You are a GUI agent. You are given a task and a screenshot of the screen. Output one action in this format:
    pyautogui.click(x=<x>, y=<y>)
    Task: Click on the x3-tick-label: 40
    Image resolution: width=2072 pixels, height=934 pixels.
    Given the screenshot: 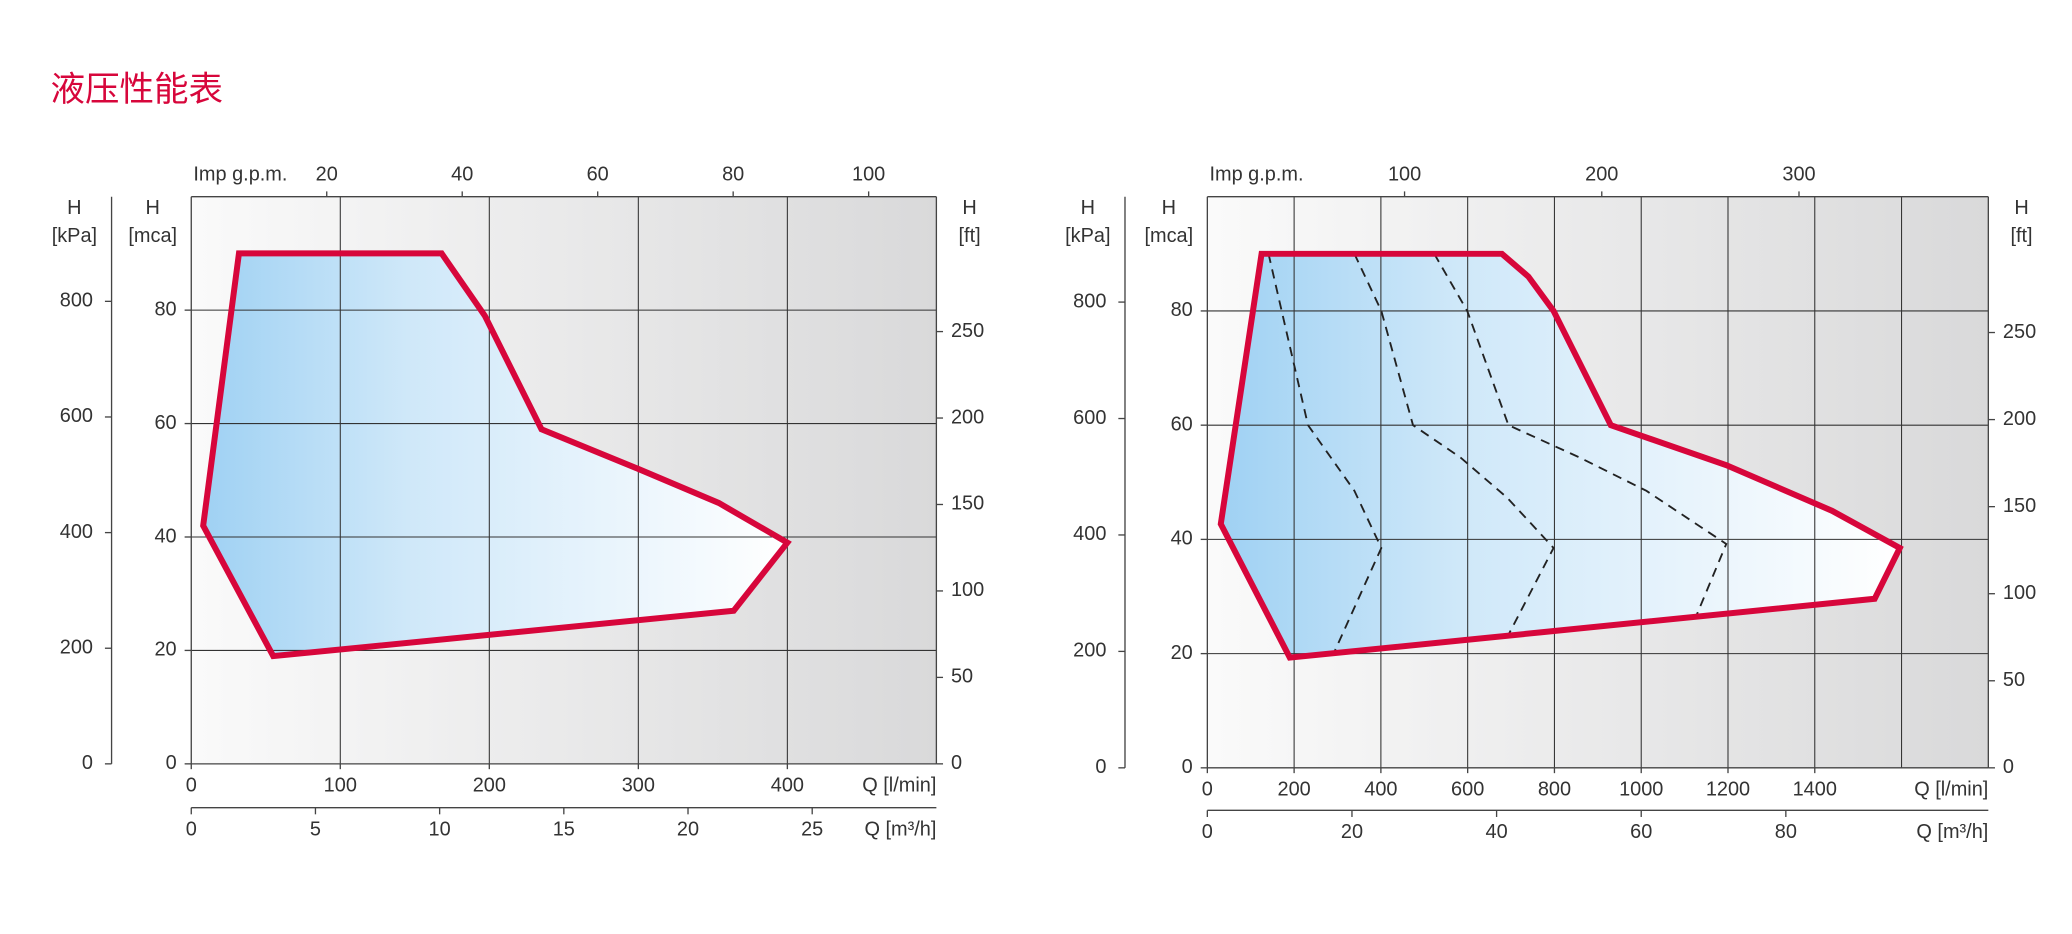 What is the action you would take?
    pyautogui.click(x=462, y=175)
    